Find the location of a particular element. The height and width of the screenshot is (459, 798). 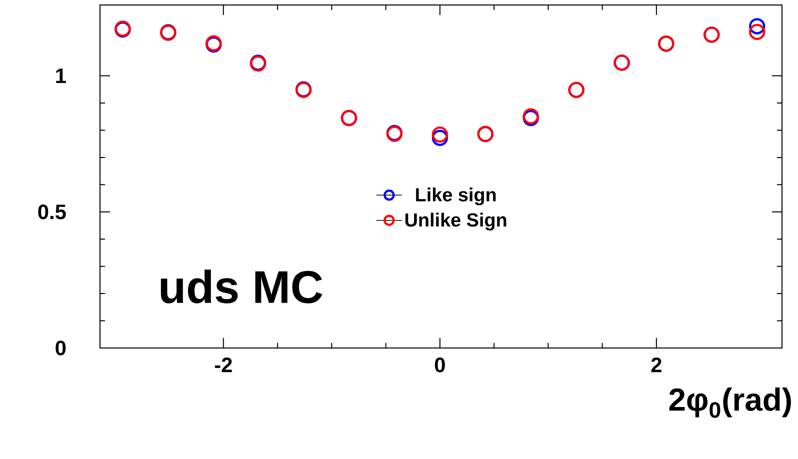

x-tick-label: 0 is located at coordinates (439, 365).